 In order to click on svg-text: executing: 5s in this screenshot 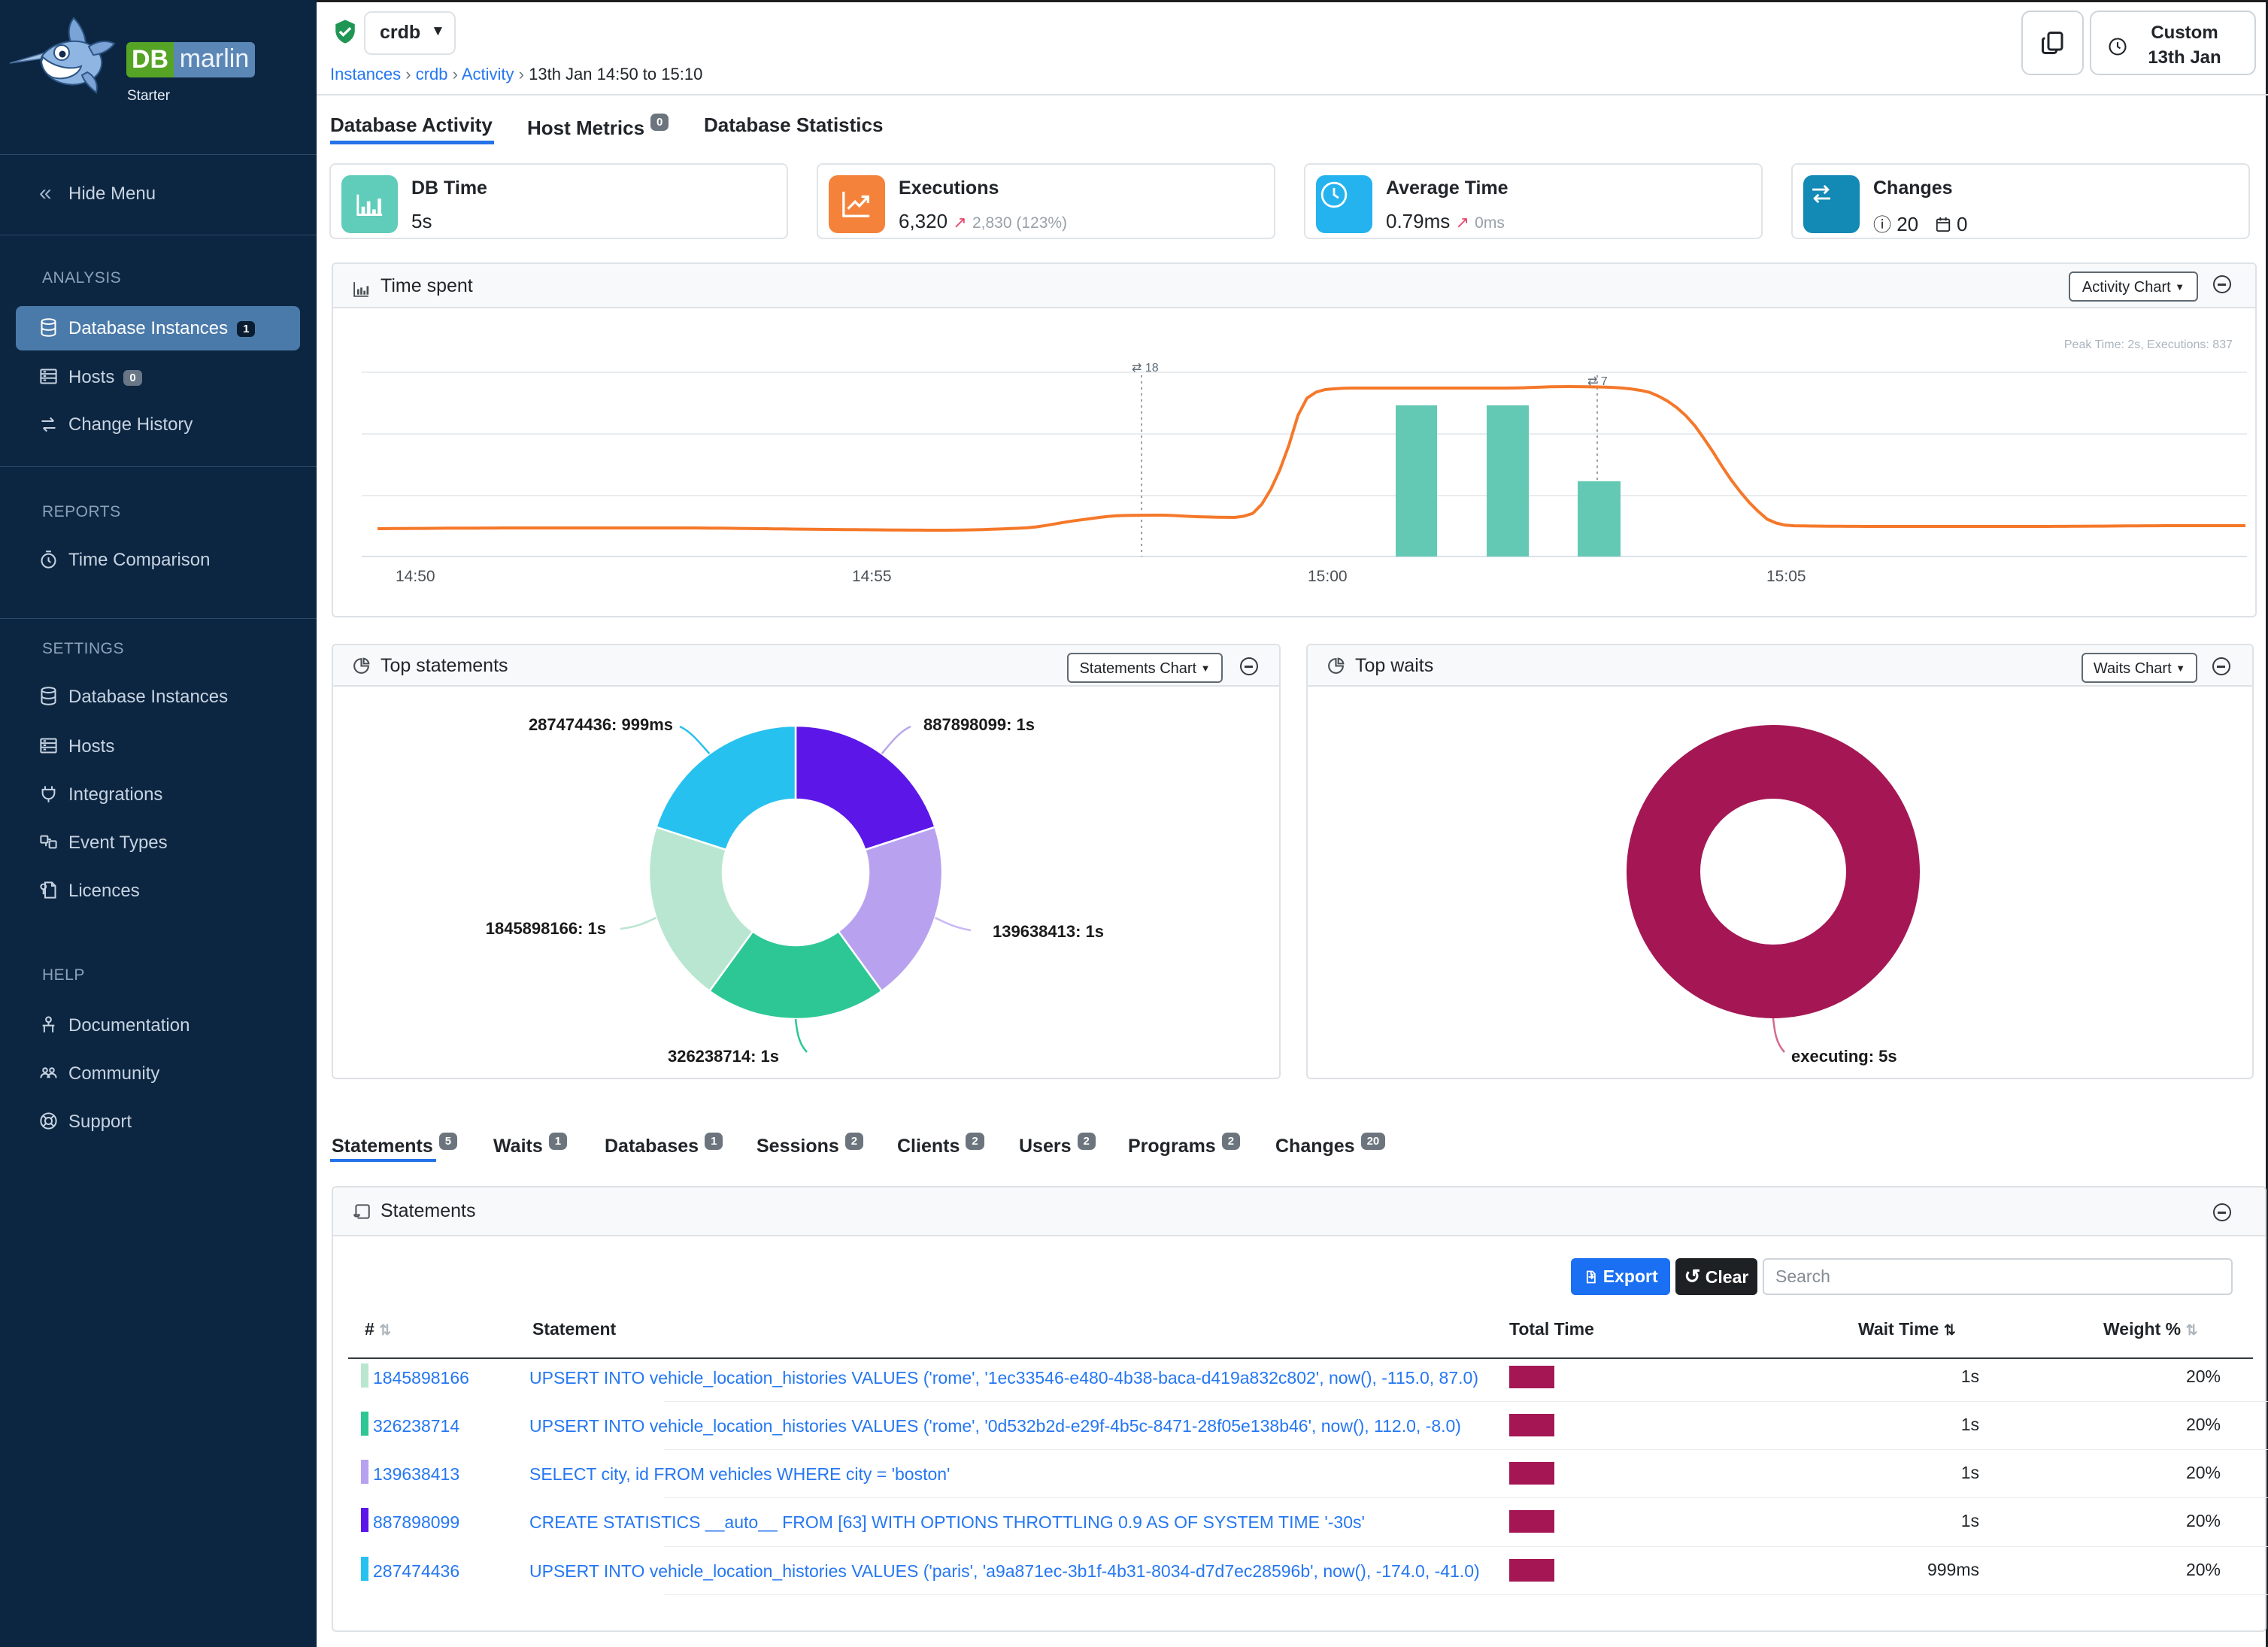, I will do `click(1844, 1056)`.